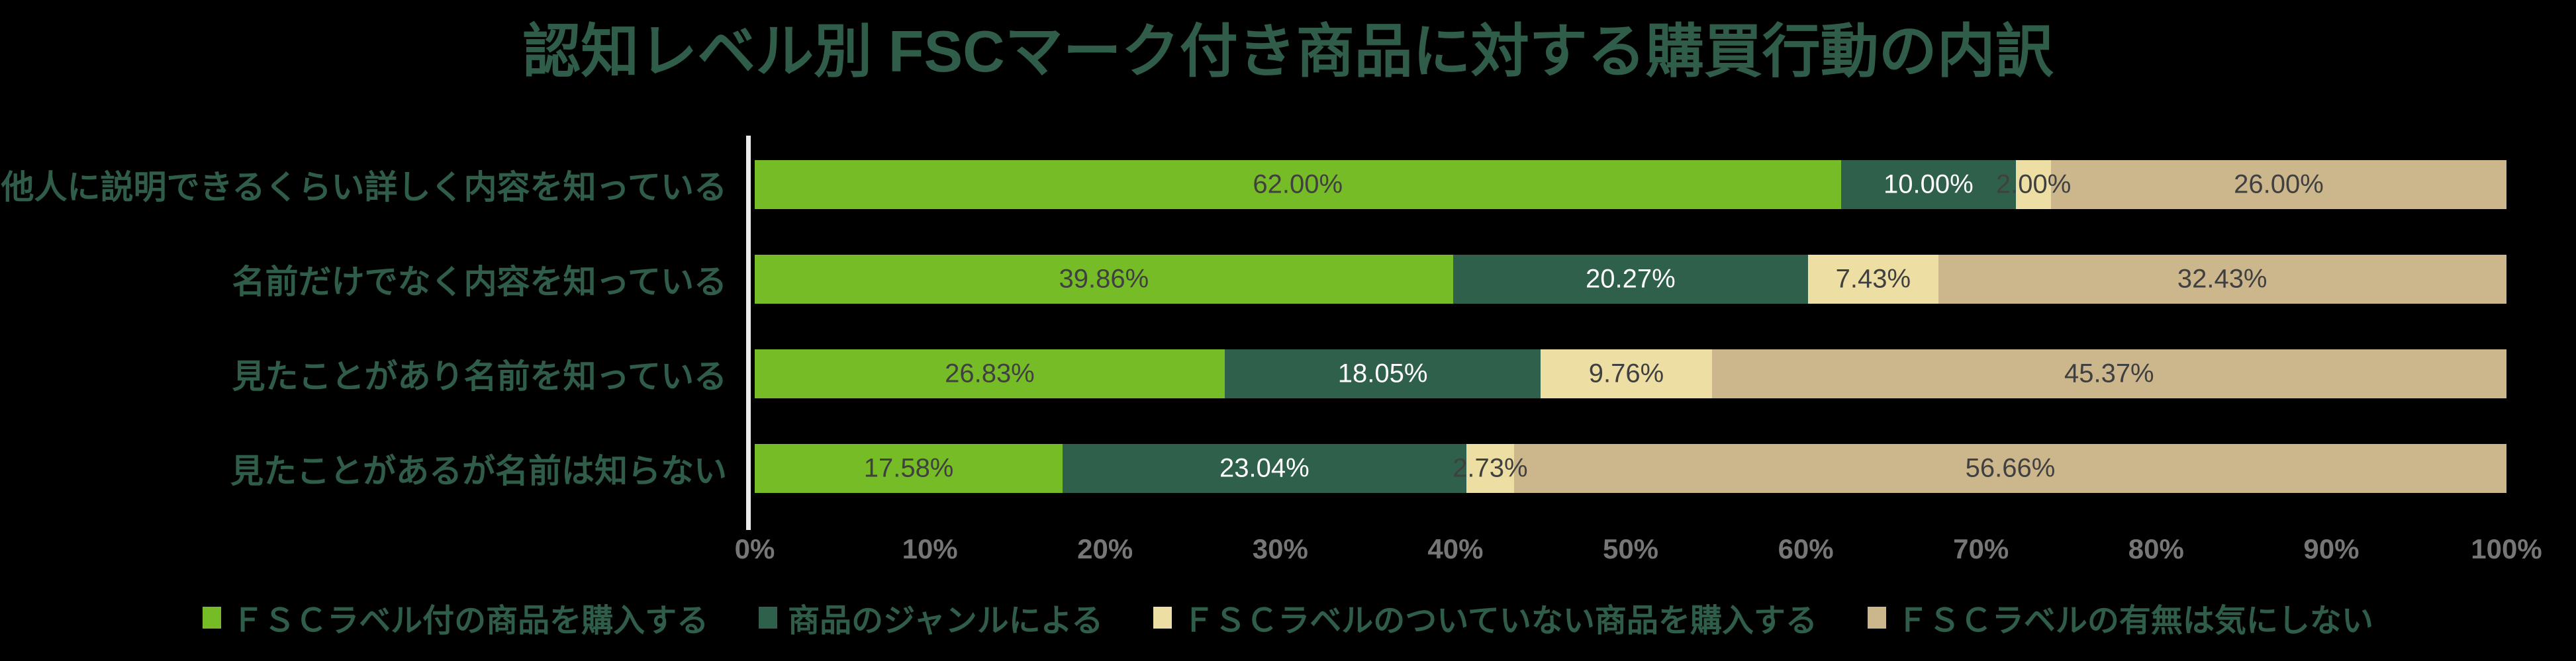 The image size is (2576, 661). I want to click on legend-label: 商品のジャンルによる, so click(946, 621).